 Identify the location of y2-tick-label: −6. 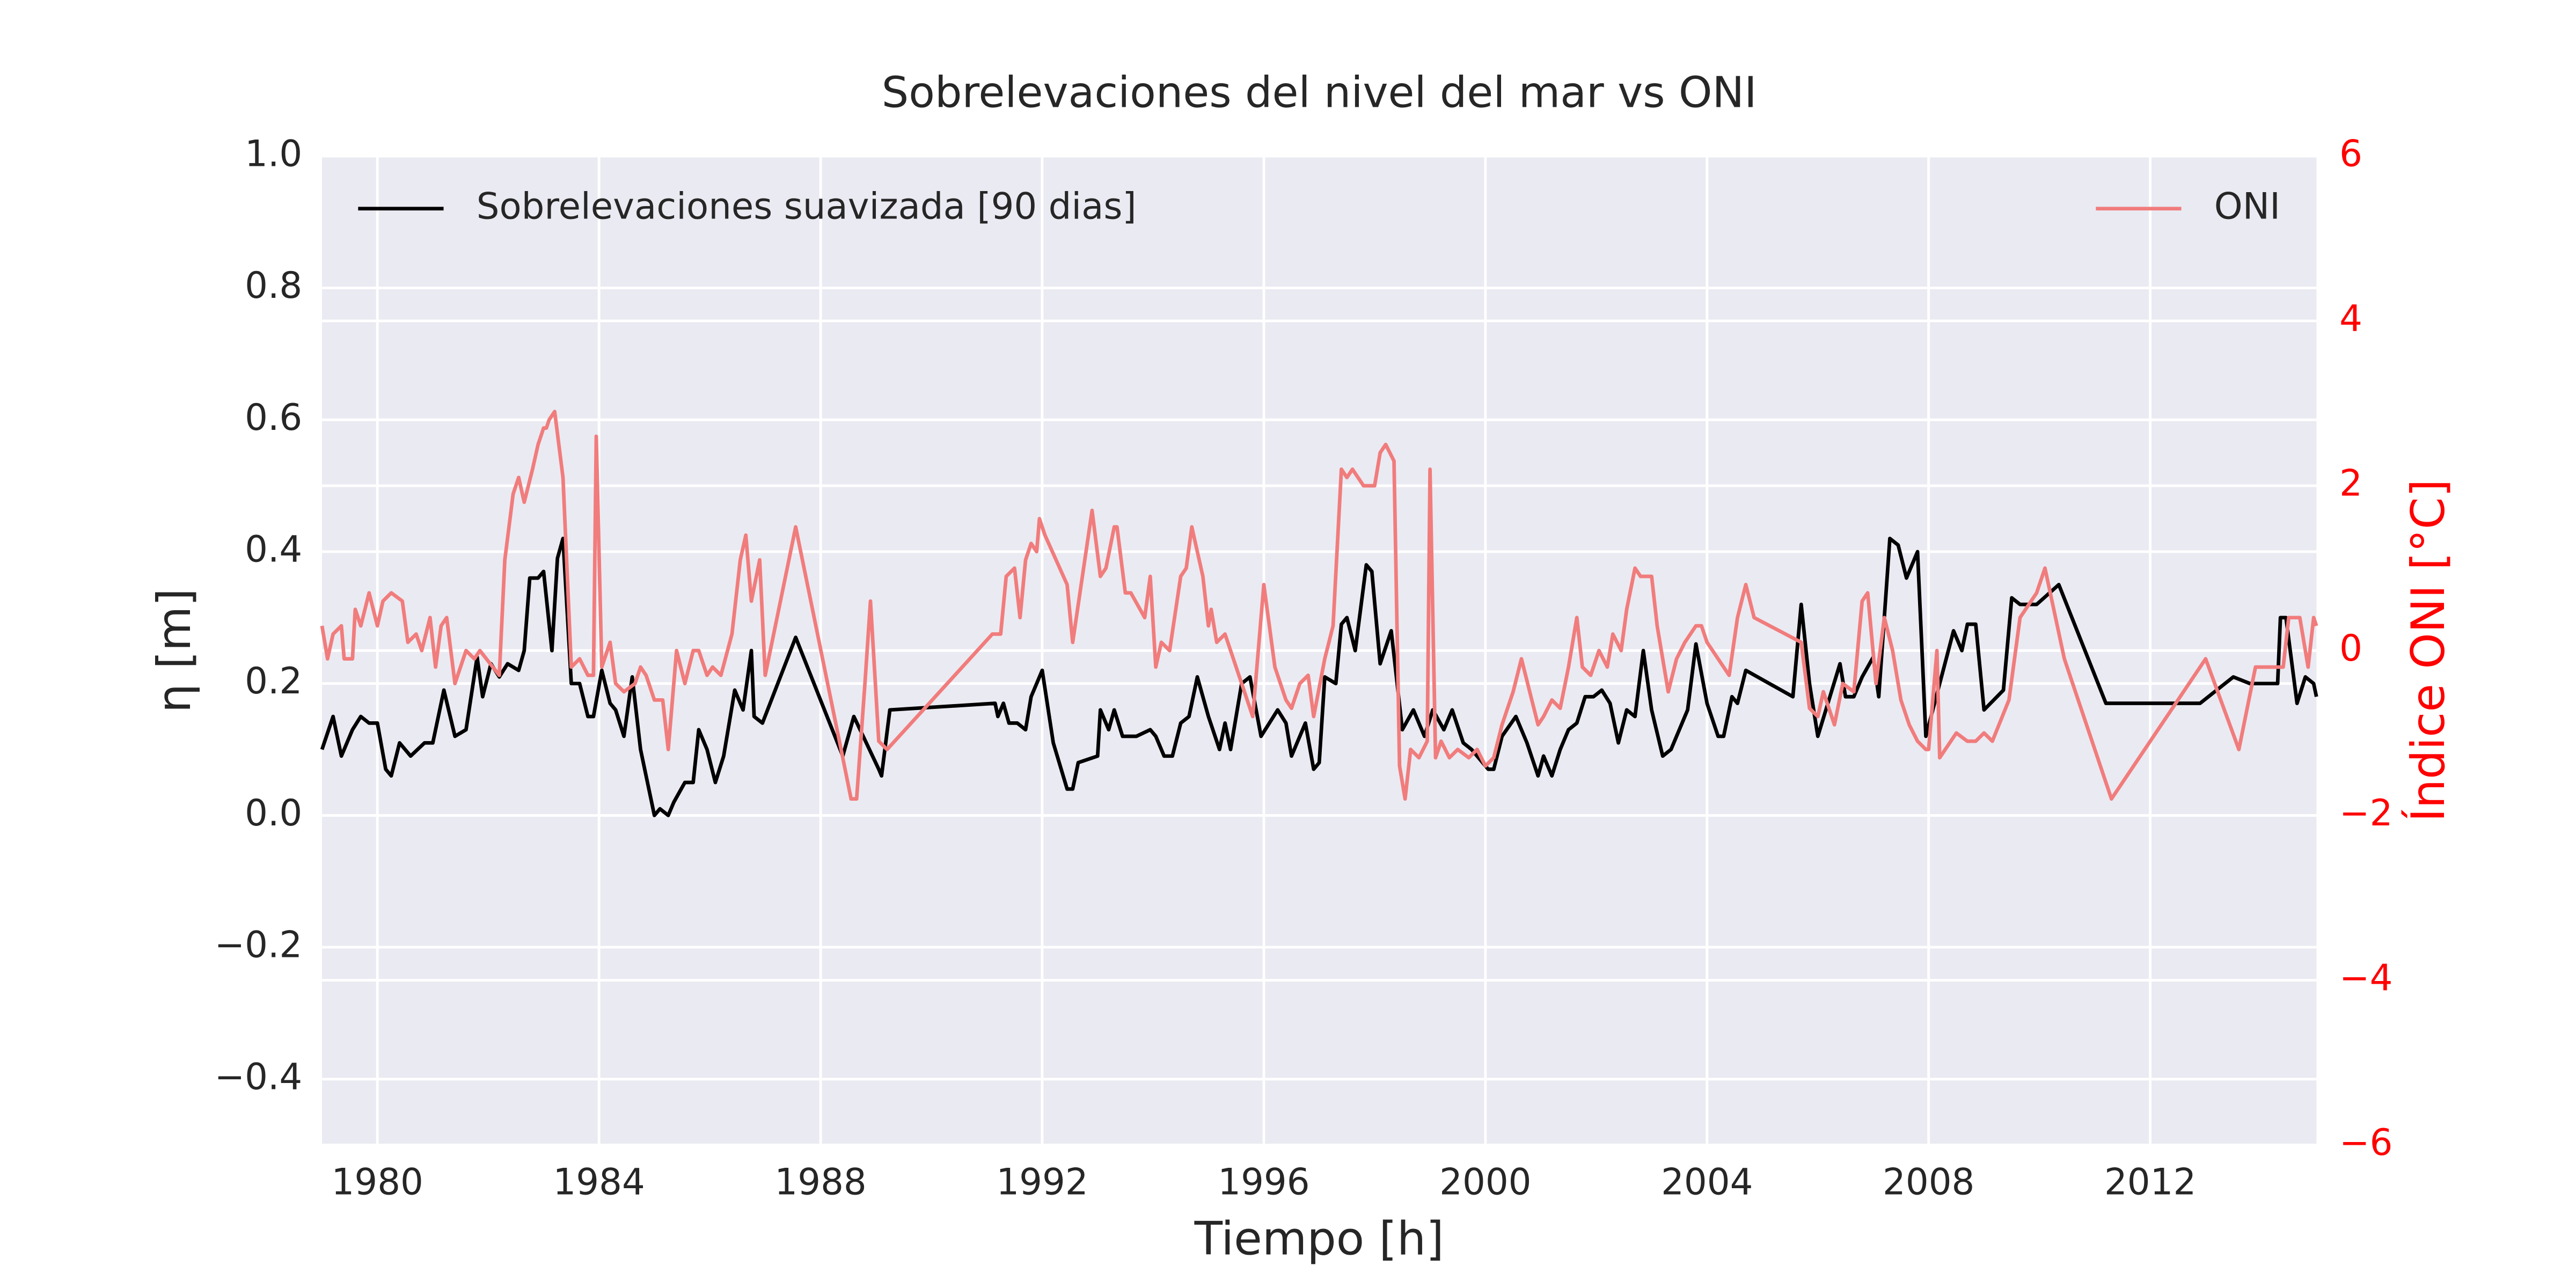
(2365, 1142).